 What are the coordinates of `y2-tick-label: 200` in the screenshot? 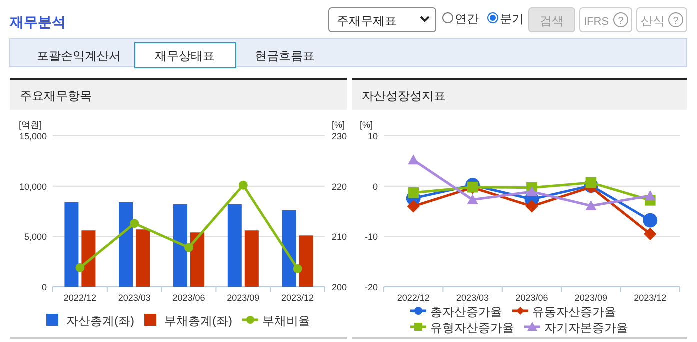 It's located at (340, 287).